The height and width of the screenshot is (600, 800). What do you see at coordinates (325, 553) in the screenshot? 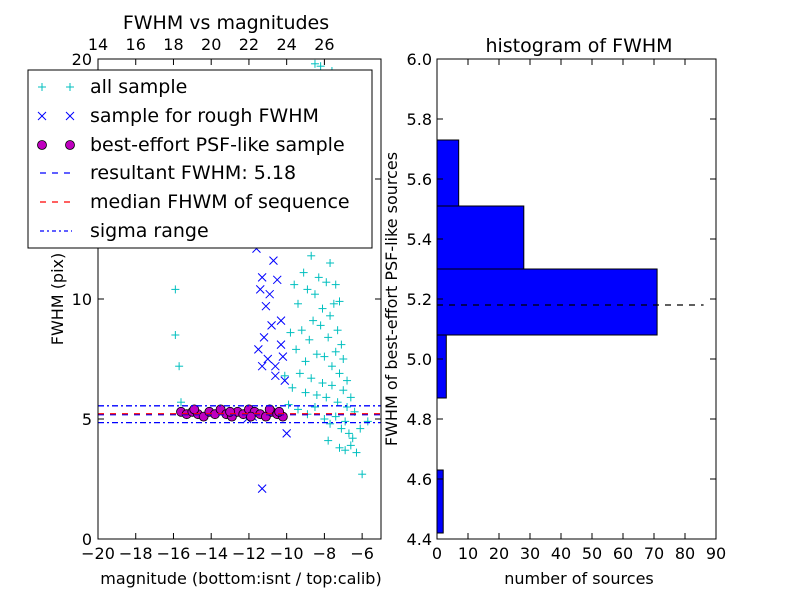
I see `x-tick-label: −8` at bounding box center [325, 553].